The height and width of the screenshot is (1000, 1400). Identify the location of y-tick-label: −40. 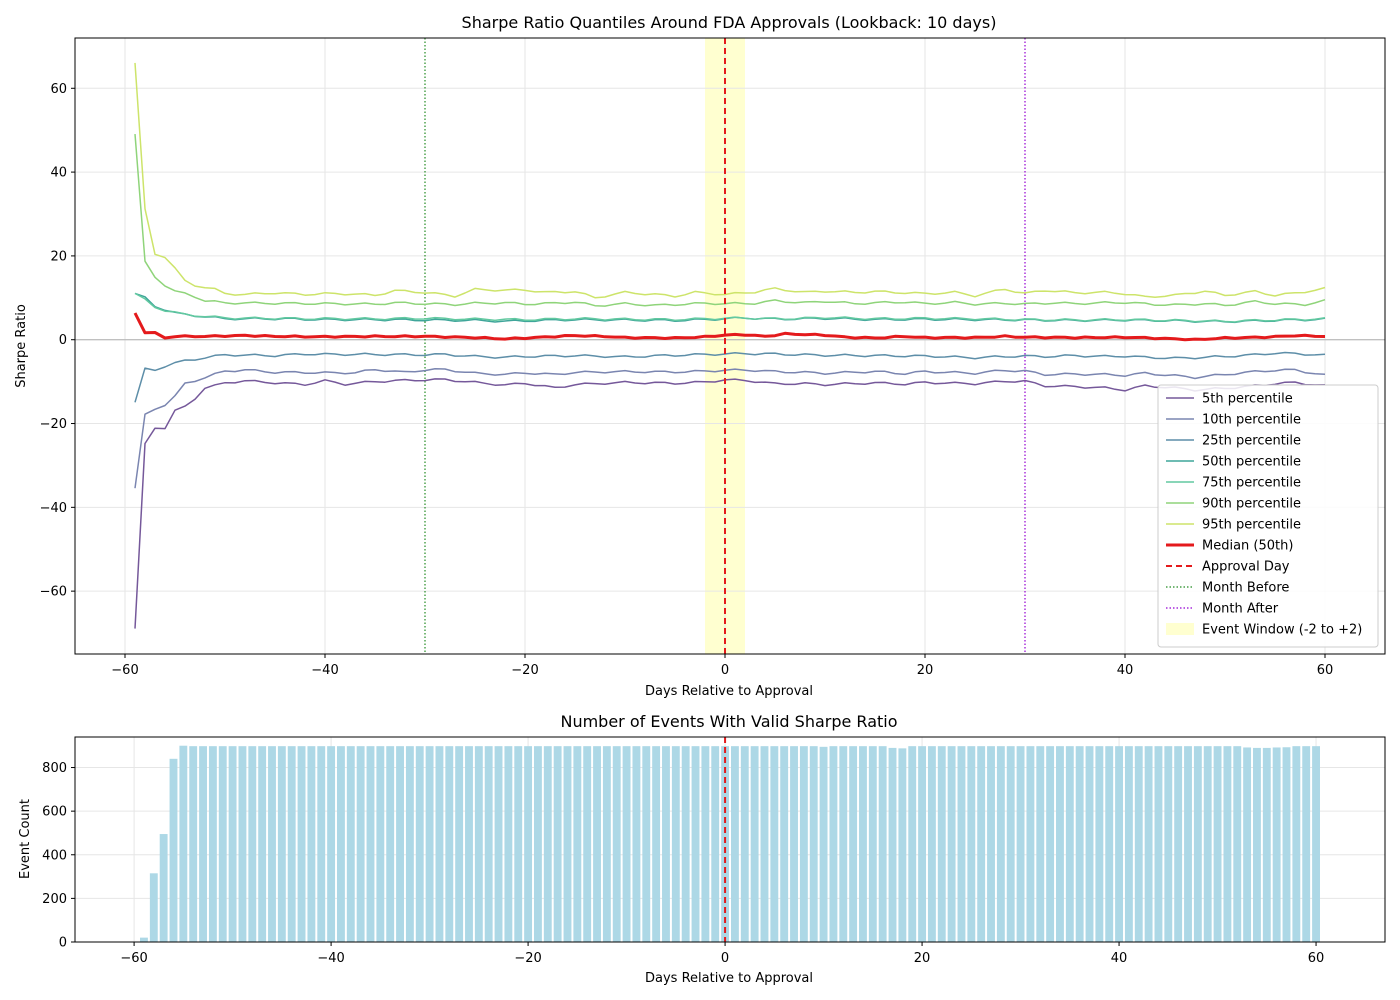
(53, 508).